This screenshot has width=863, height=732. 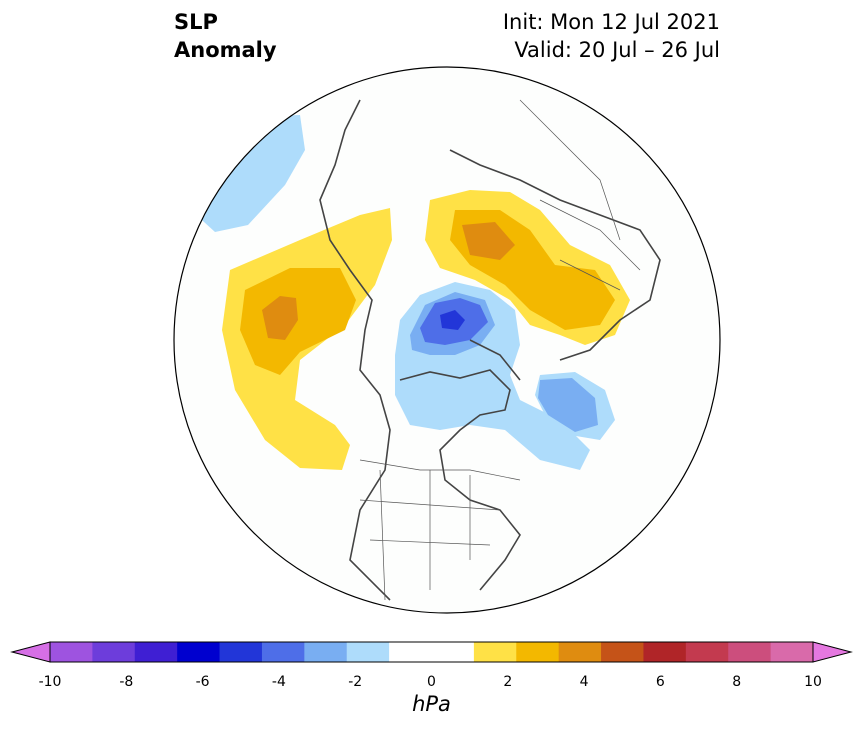 What do you see at coordinates (568, 405) in the screenshot?
I see `contour-neg-2-atlantic` at bounding box center [568, 405].